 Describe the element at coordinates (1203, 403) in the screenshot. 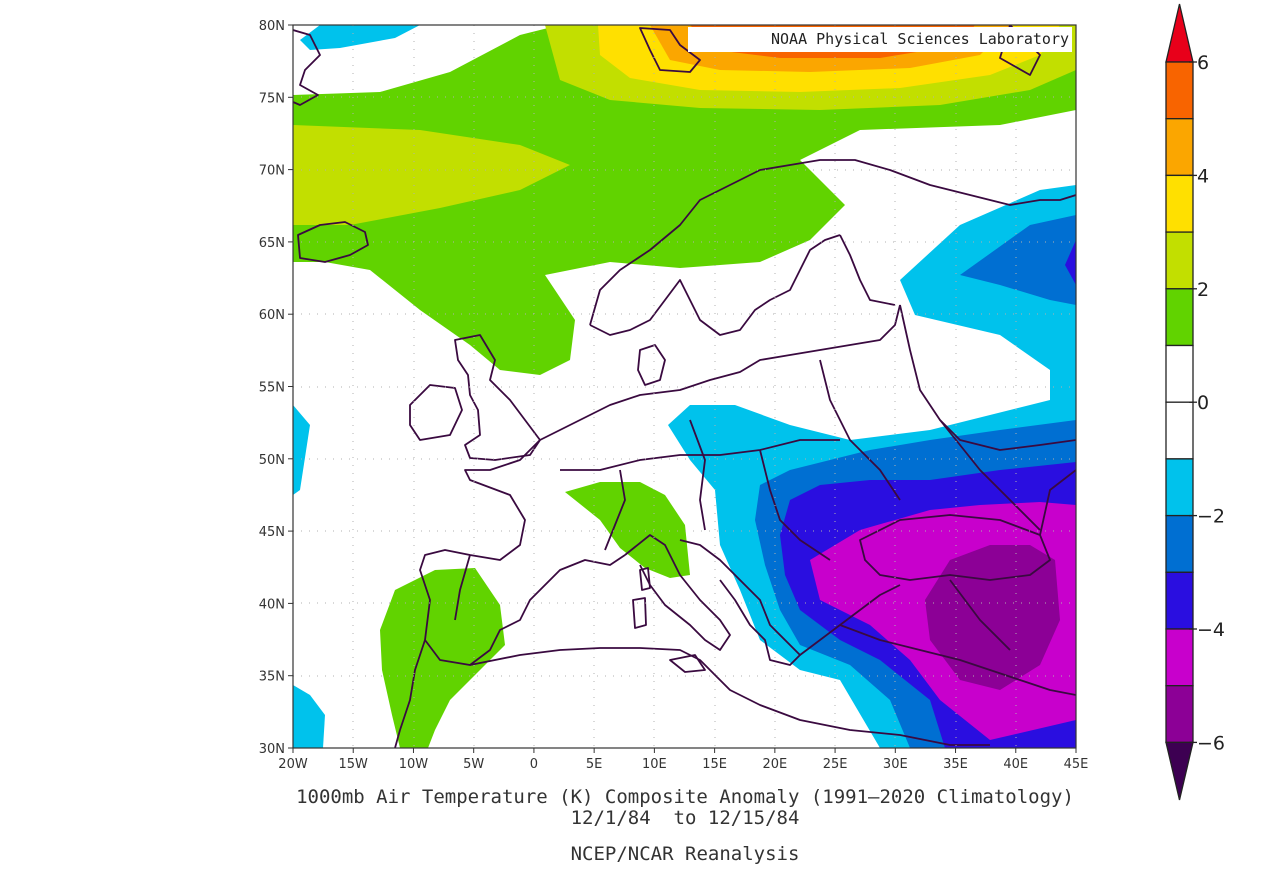

I see `colorbar-label: 0` at that location.